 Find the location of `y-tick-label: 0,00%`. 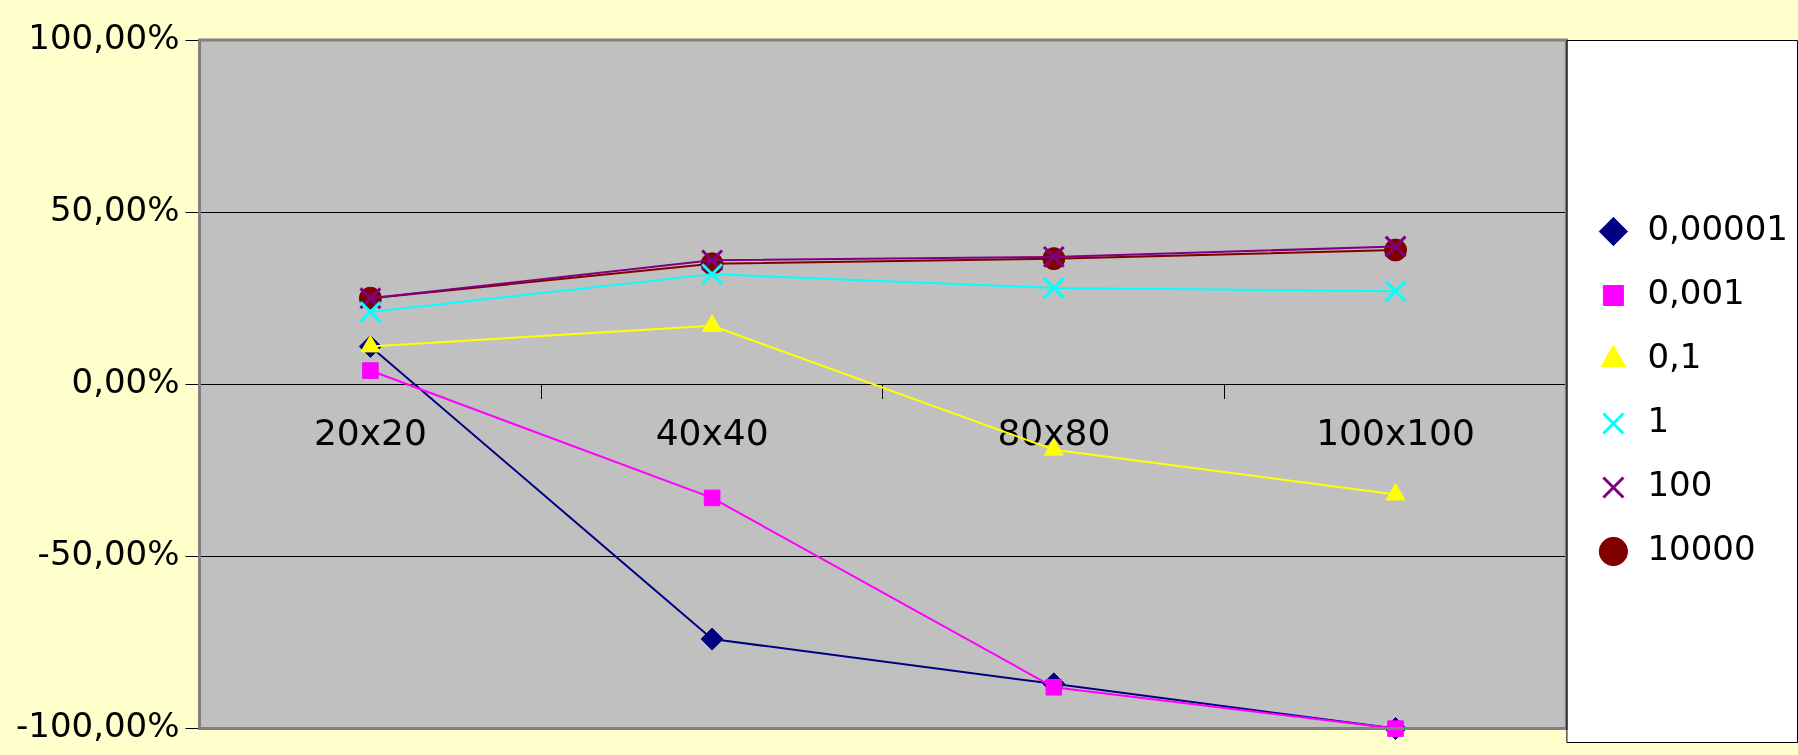

y-tick-label: 0,00% is located at coordinates (125, 381).